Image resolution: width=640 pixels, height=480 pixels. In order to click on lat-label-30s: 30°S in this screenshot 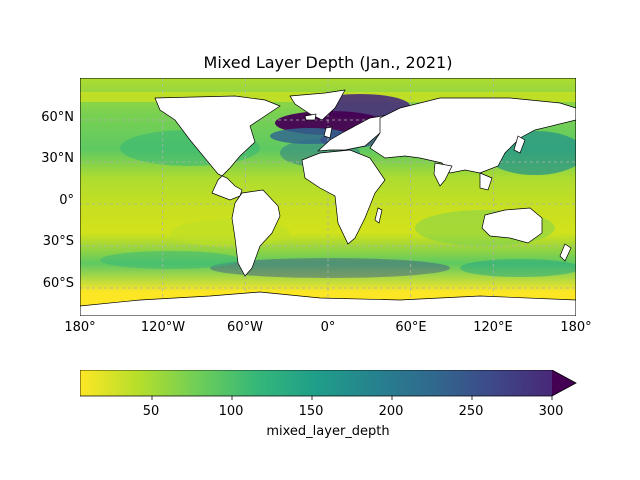, I will do `click(37, 241)`.